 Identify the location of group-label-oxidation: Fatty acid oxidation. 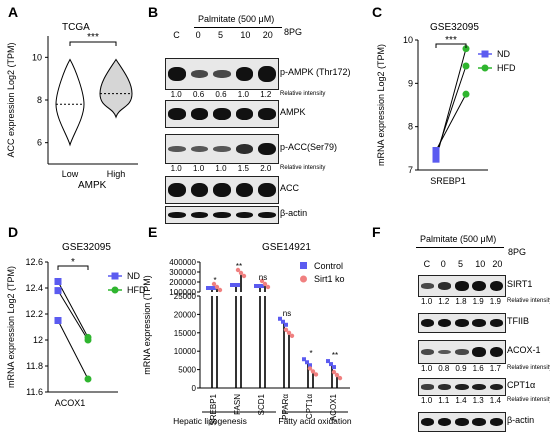
(315, 421).